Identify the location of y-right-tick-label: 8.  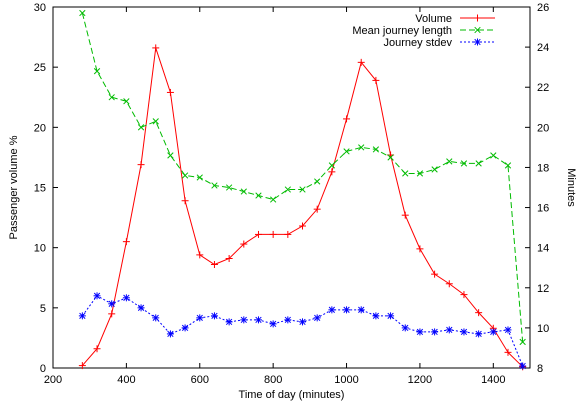
(540, 369).